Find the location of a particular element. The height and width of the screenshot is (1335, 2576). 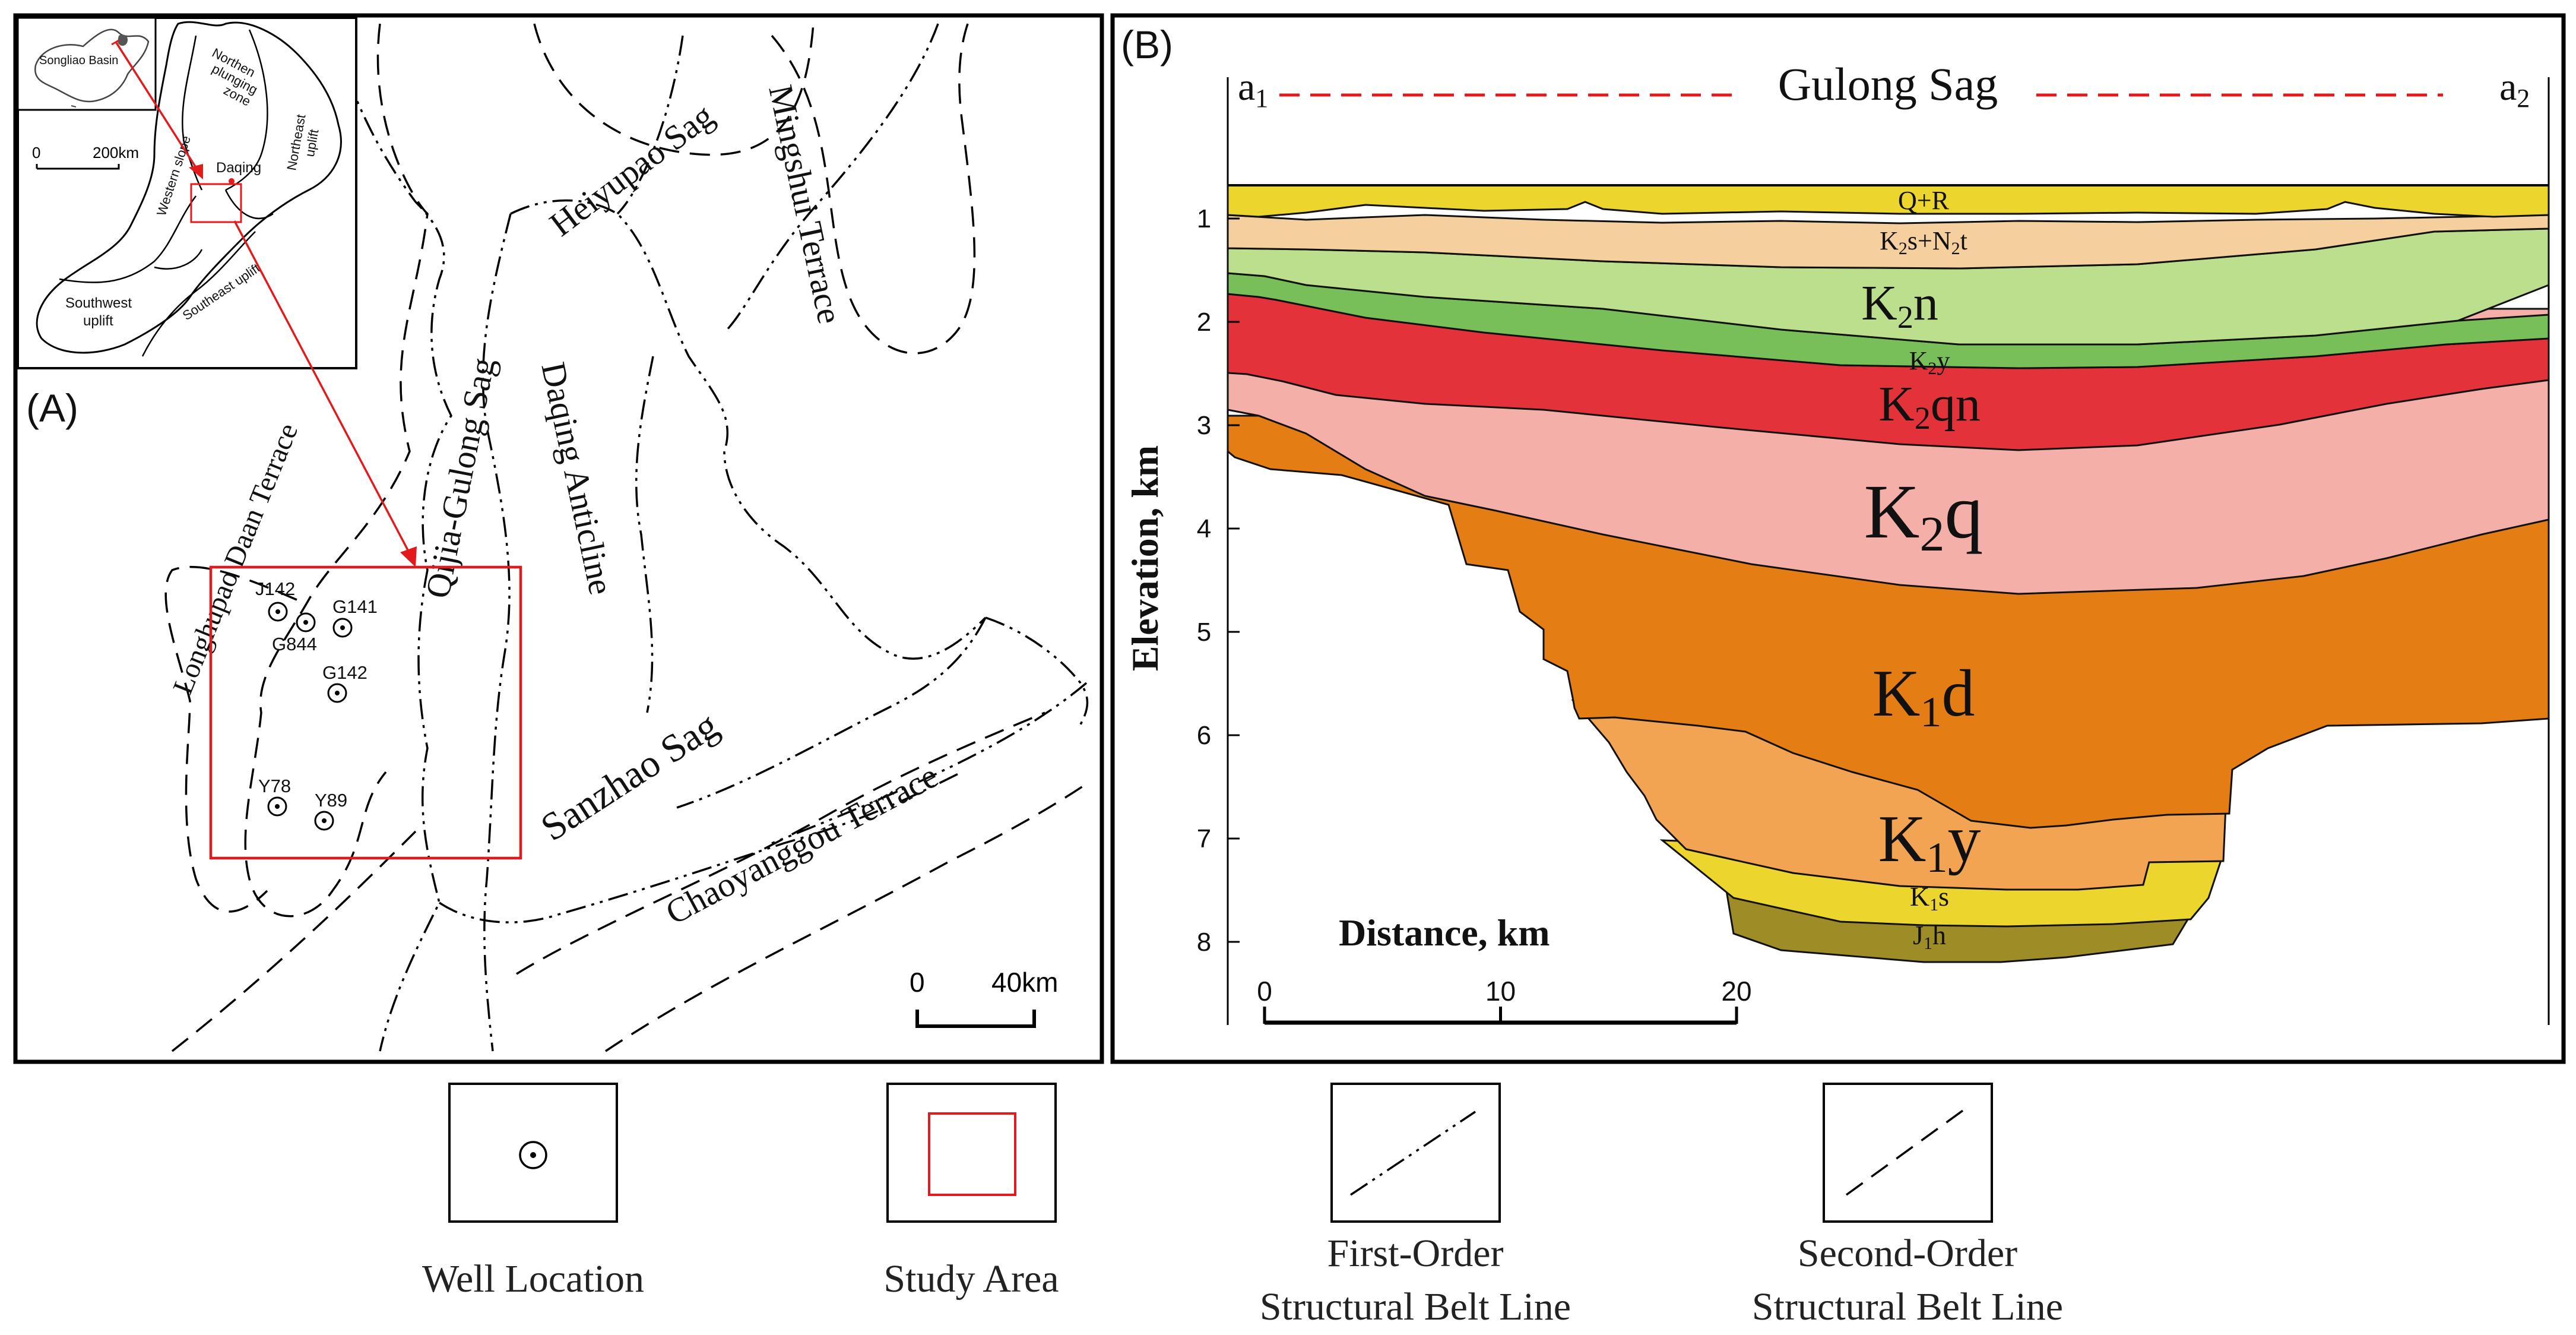

endpoint-a2: a2 is located at coordinates (2515, 89).